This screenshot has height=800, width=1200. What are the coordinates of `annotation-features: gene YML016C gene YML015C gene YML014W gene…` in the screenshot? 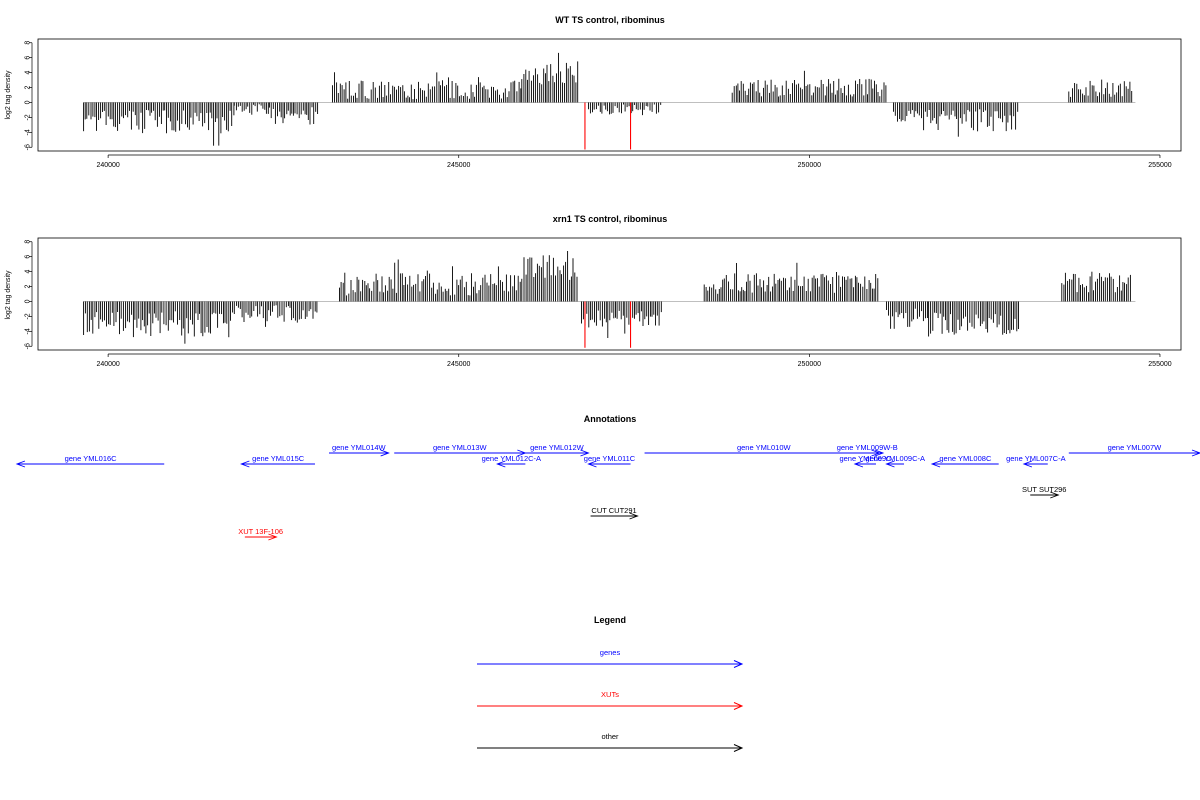 It's located at (607, 492).